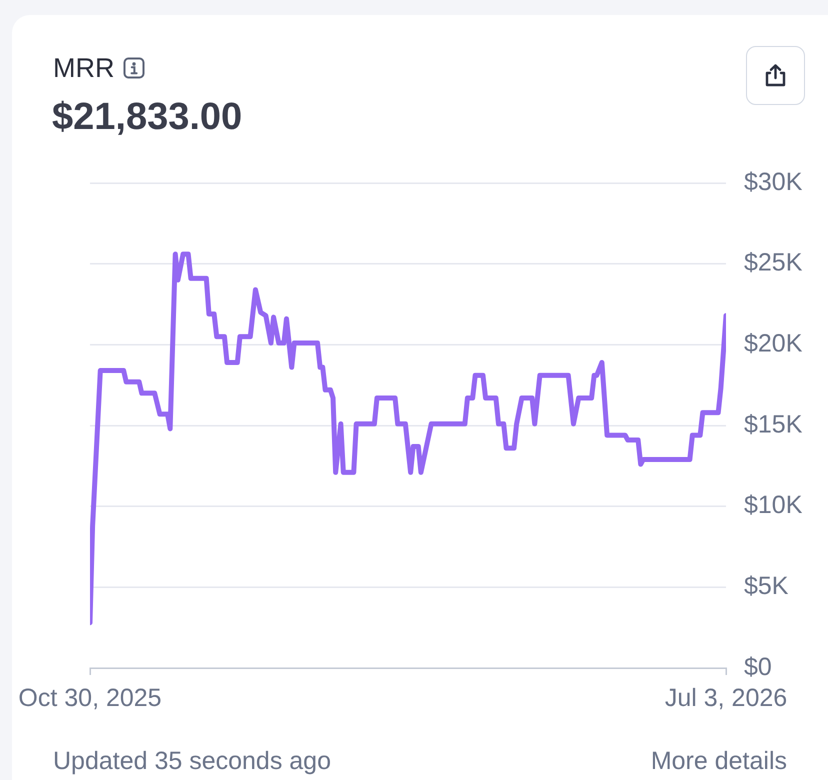 The width and height of the screenshot is (828, 780). What do you see at coordinates (773, 505) in the screenshot?
I see `y-tick-label: $10K` at bounding box center [773, 505].